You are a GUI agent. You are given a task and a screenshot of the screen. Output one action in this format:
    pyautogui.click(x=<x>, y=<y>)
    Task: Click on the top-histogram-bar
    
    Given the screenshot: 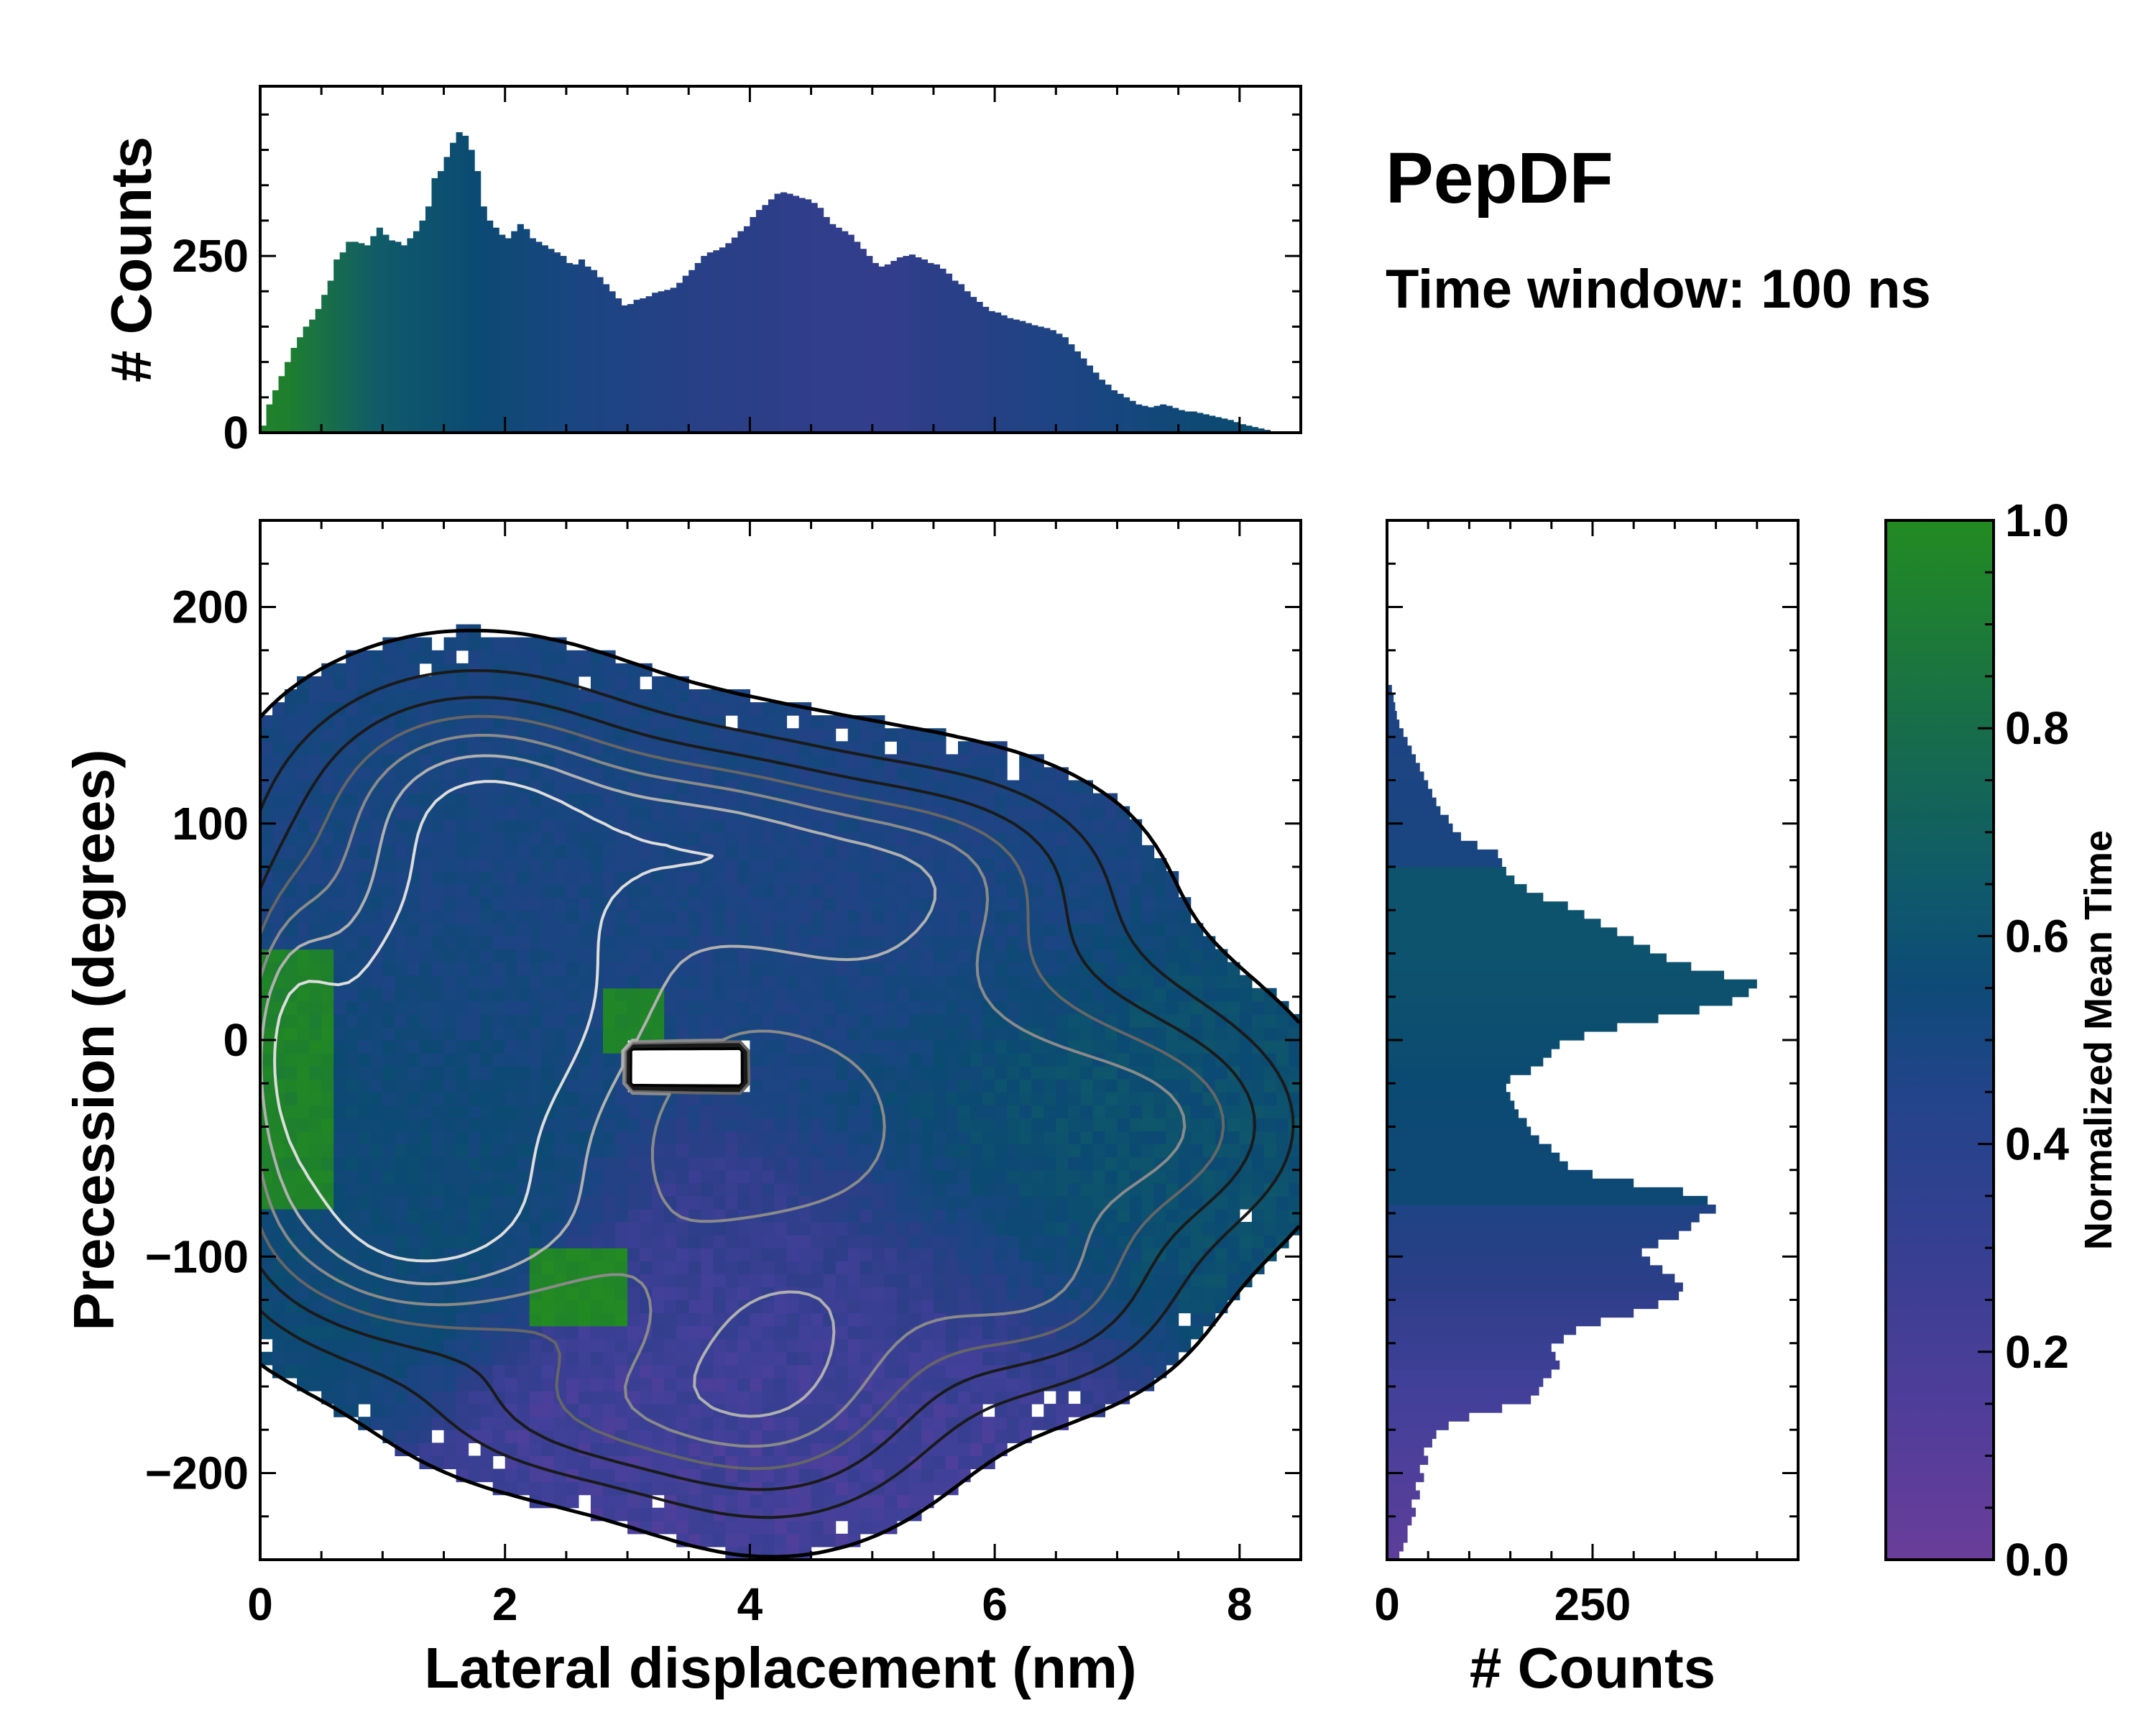 What is the action you would take?
    pyautogui.click(x=789, y=313)
    